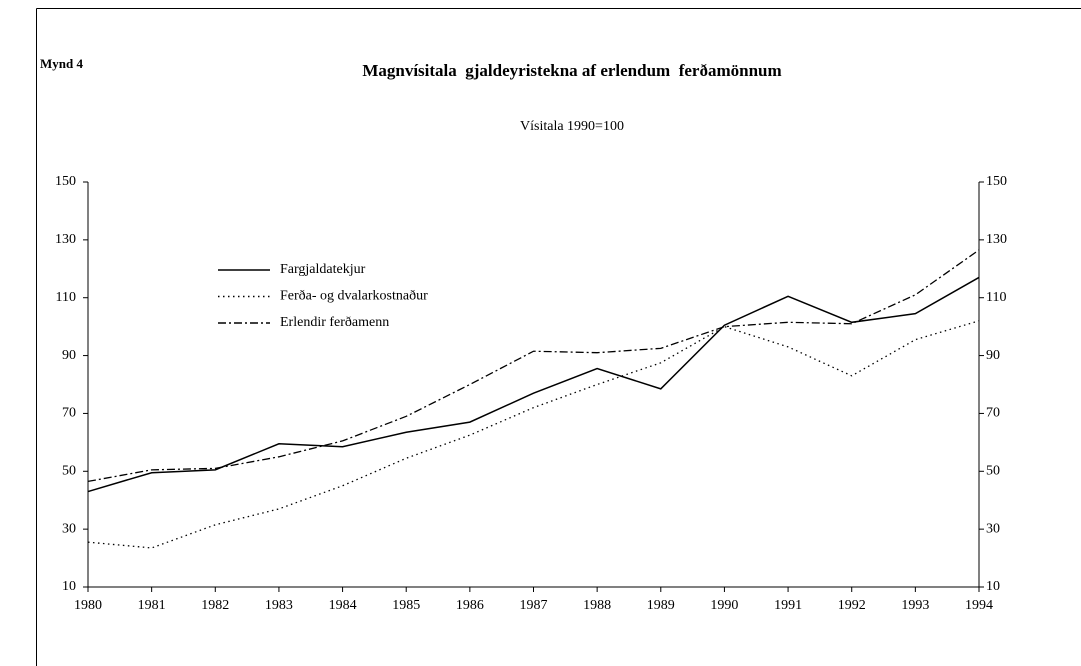 The image size is (1081, 666). Describe the element at coordinates (61, 63) in the screenshot. I see `figure-label: Mynd 4` at that location.